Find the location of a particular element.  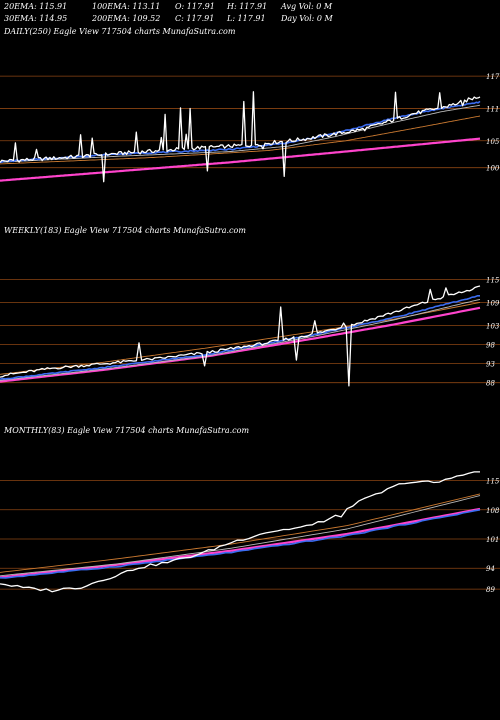

header-avg-vol: Avg Vol: 0 M is located at coordinates (306, 6).